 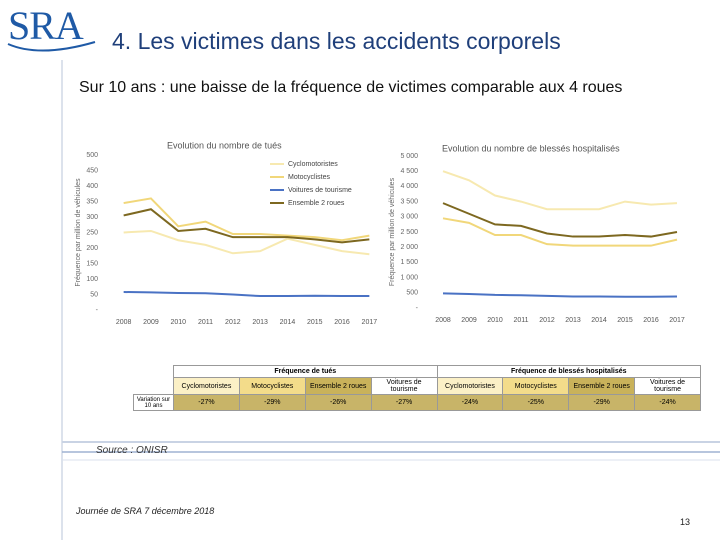 I want to click on y-tick-label: 3 000, so click(x=409, y=217).